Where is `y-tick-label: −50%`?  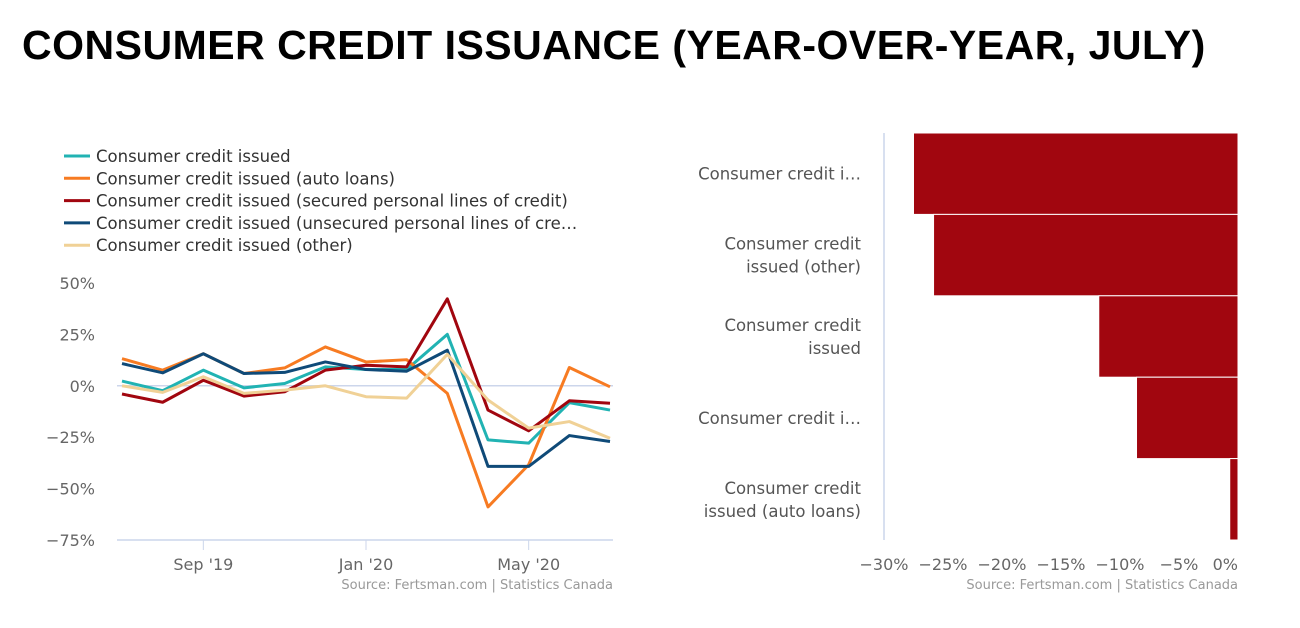 y-tick-label: −50% is located at coordinates (70, 489).